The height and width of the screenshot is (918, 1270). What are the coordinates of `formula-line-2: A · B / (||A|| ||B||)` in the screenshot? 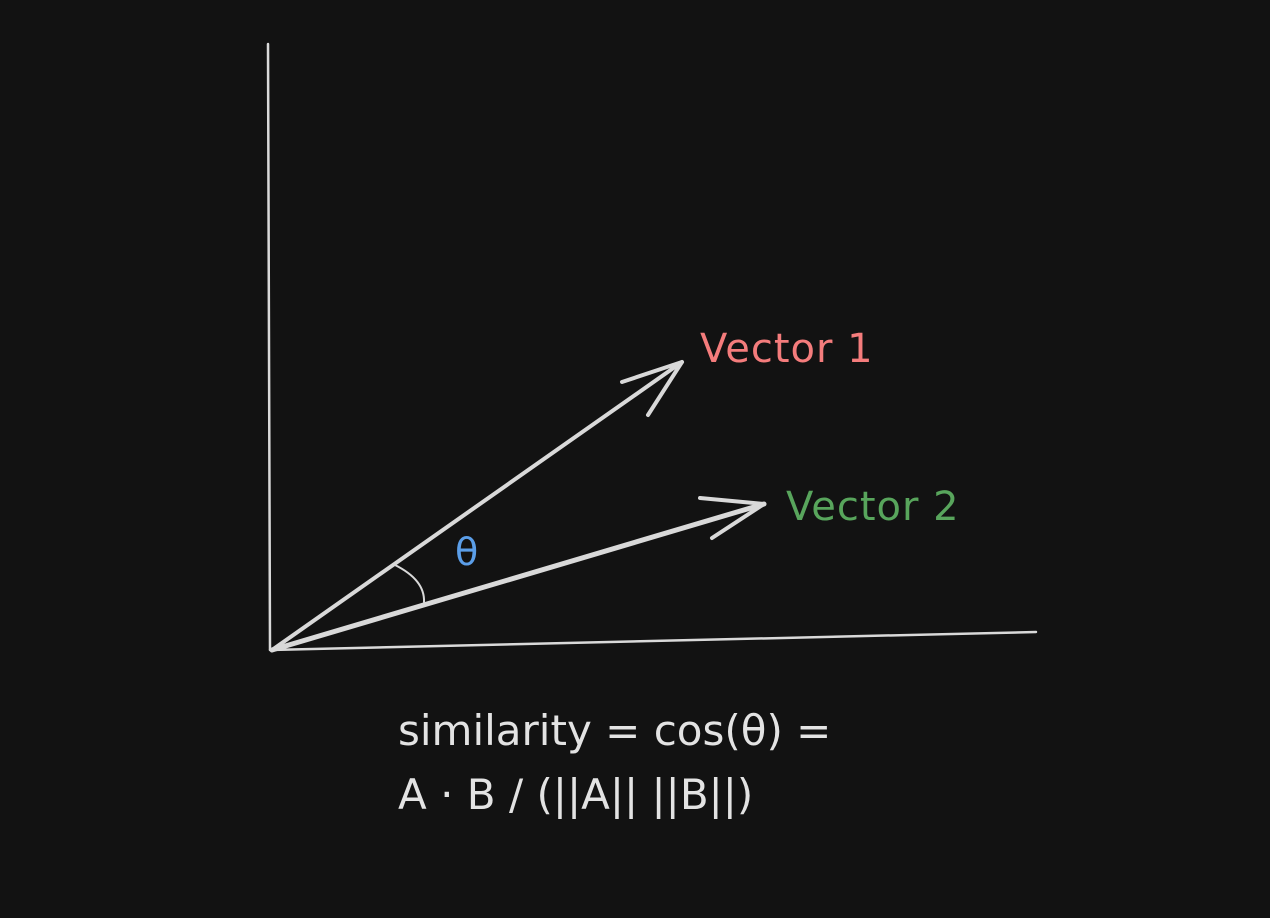 It's located at (576, 794).